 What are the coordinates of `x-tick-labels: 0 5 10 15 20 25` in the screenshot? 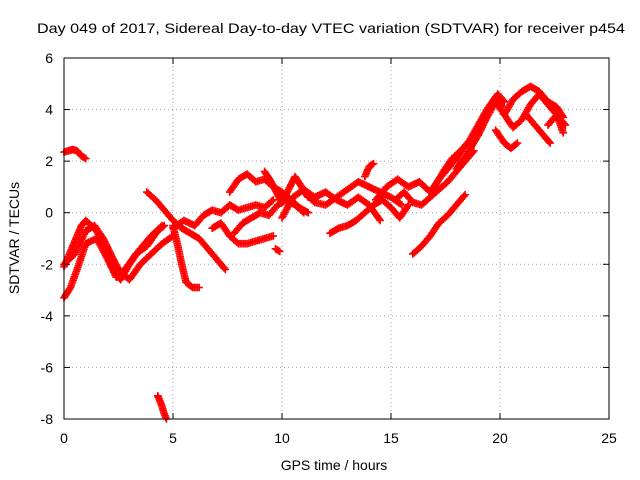 It's located at (338, 438).